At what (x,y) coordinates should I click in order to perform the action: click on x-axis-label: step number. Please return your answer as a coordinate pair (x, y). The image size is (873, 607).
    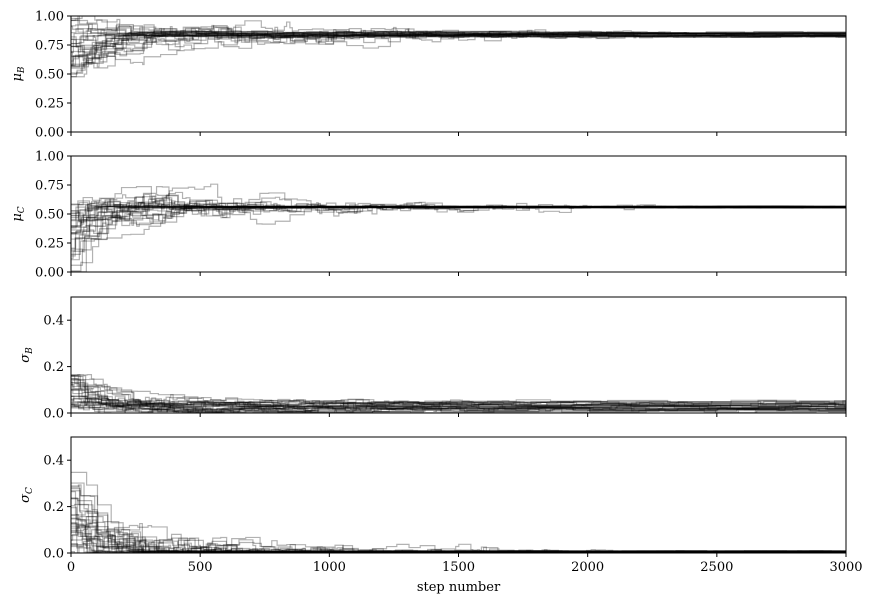
    Looking at the image, I should click on (459, 587).